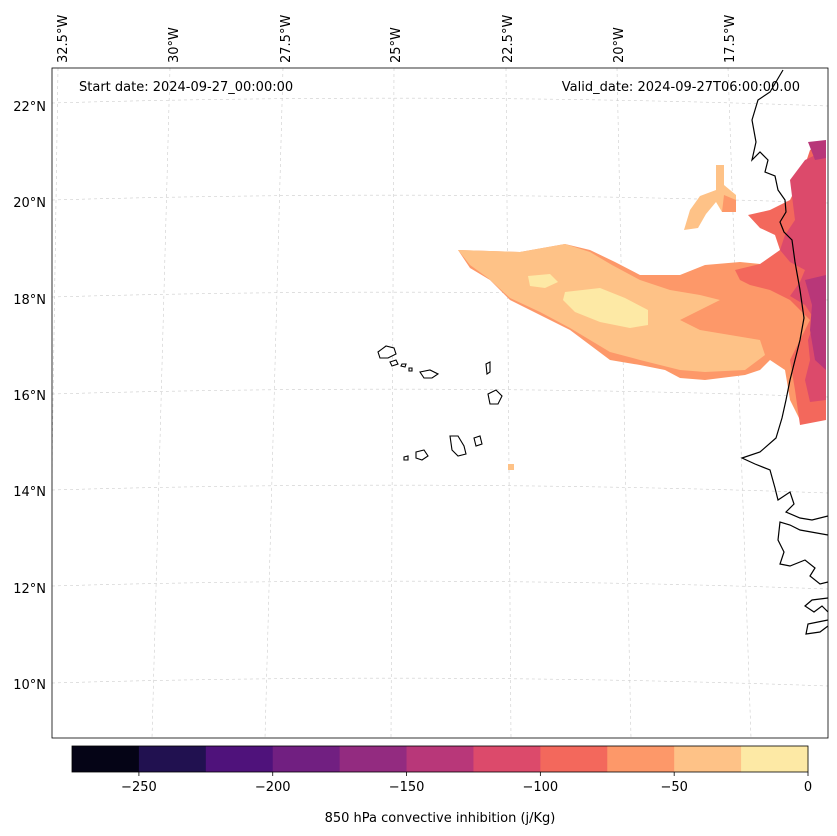 This screenshot has width=837, height=836. What do you see at coordinates (161, 403) in the screenshot?
I see `meridian-30w` at bounding box center [161, 403].